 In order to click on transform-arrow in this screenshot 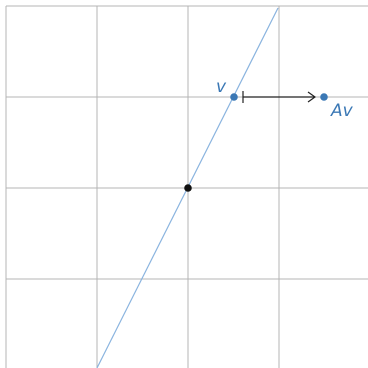, I will do `click(279, 97)`.